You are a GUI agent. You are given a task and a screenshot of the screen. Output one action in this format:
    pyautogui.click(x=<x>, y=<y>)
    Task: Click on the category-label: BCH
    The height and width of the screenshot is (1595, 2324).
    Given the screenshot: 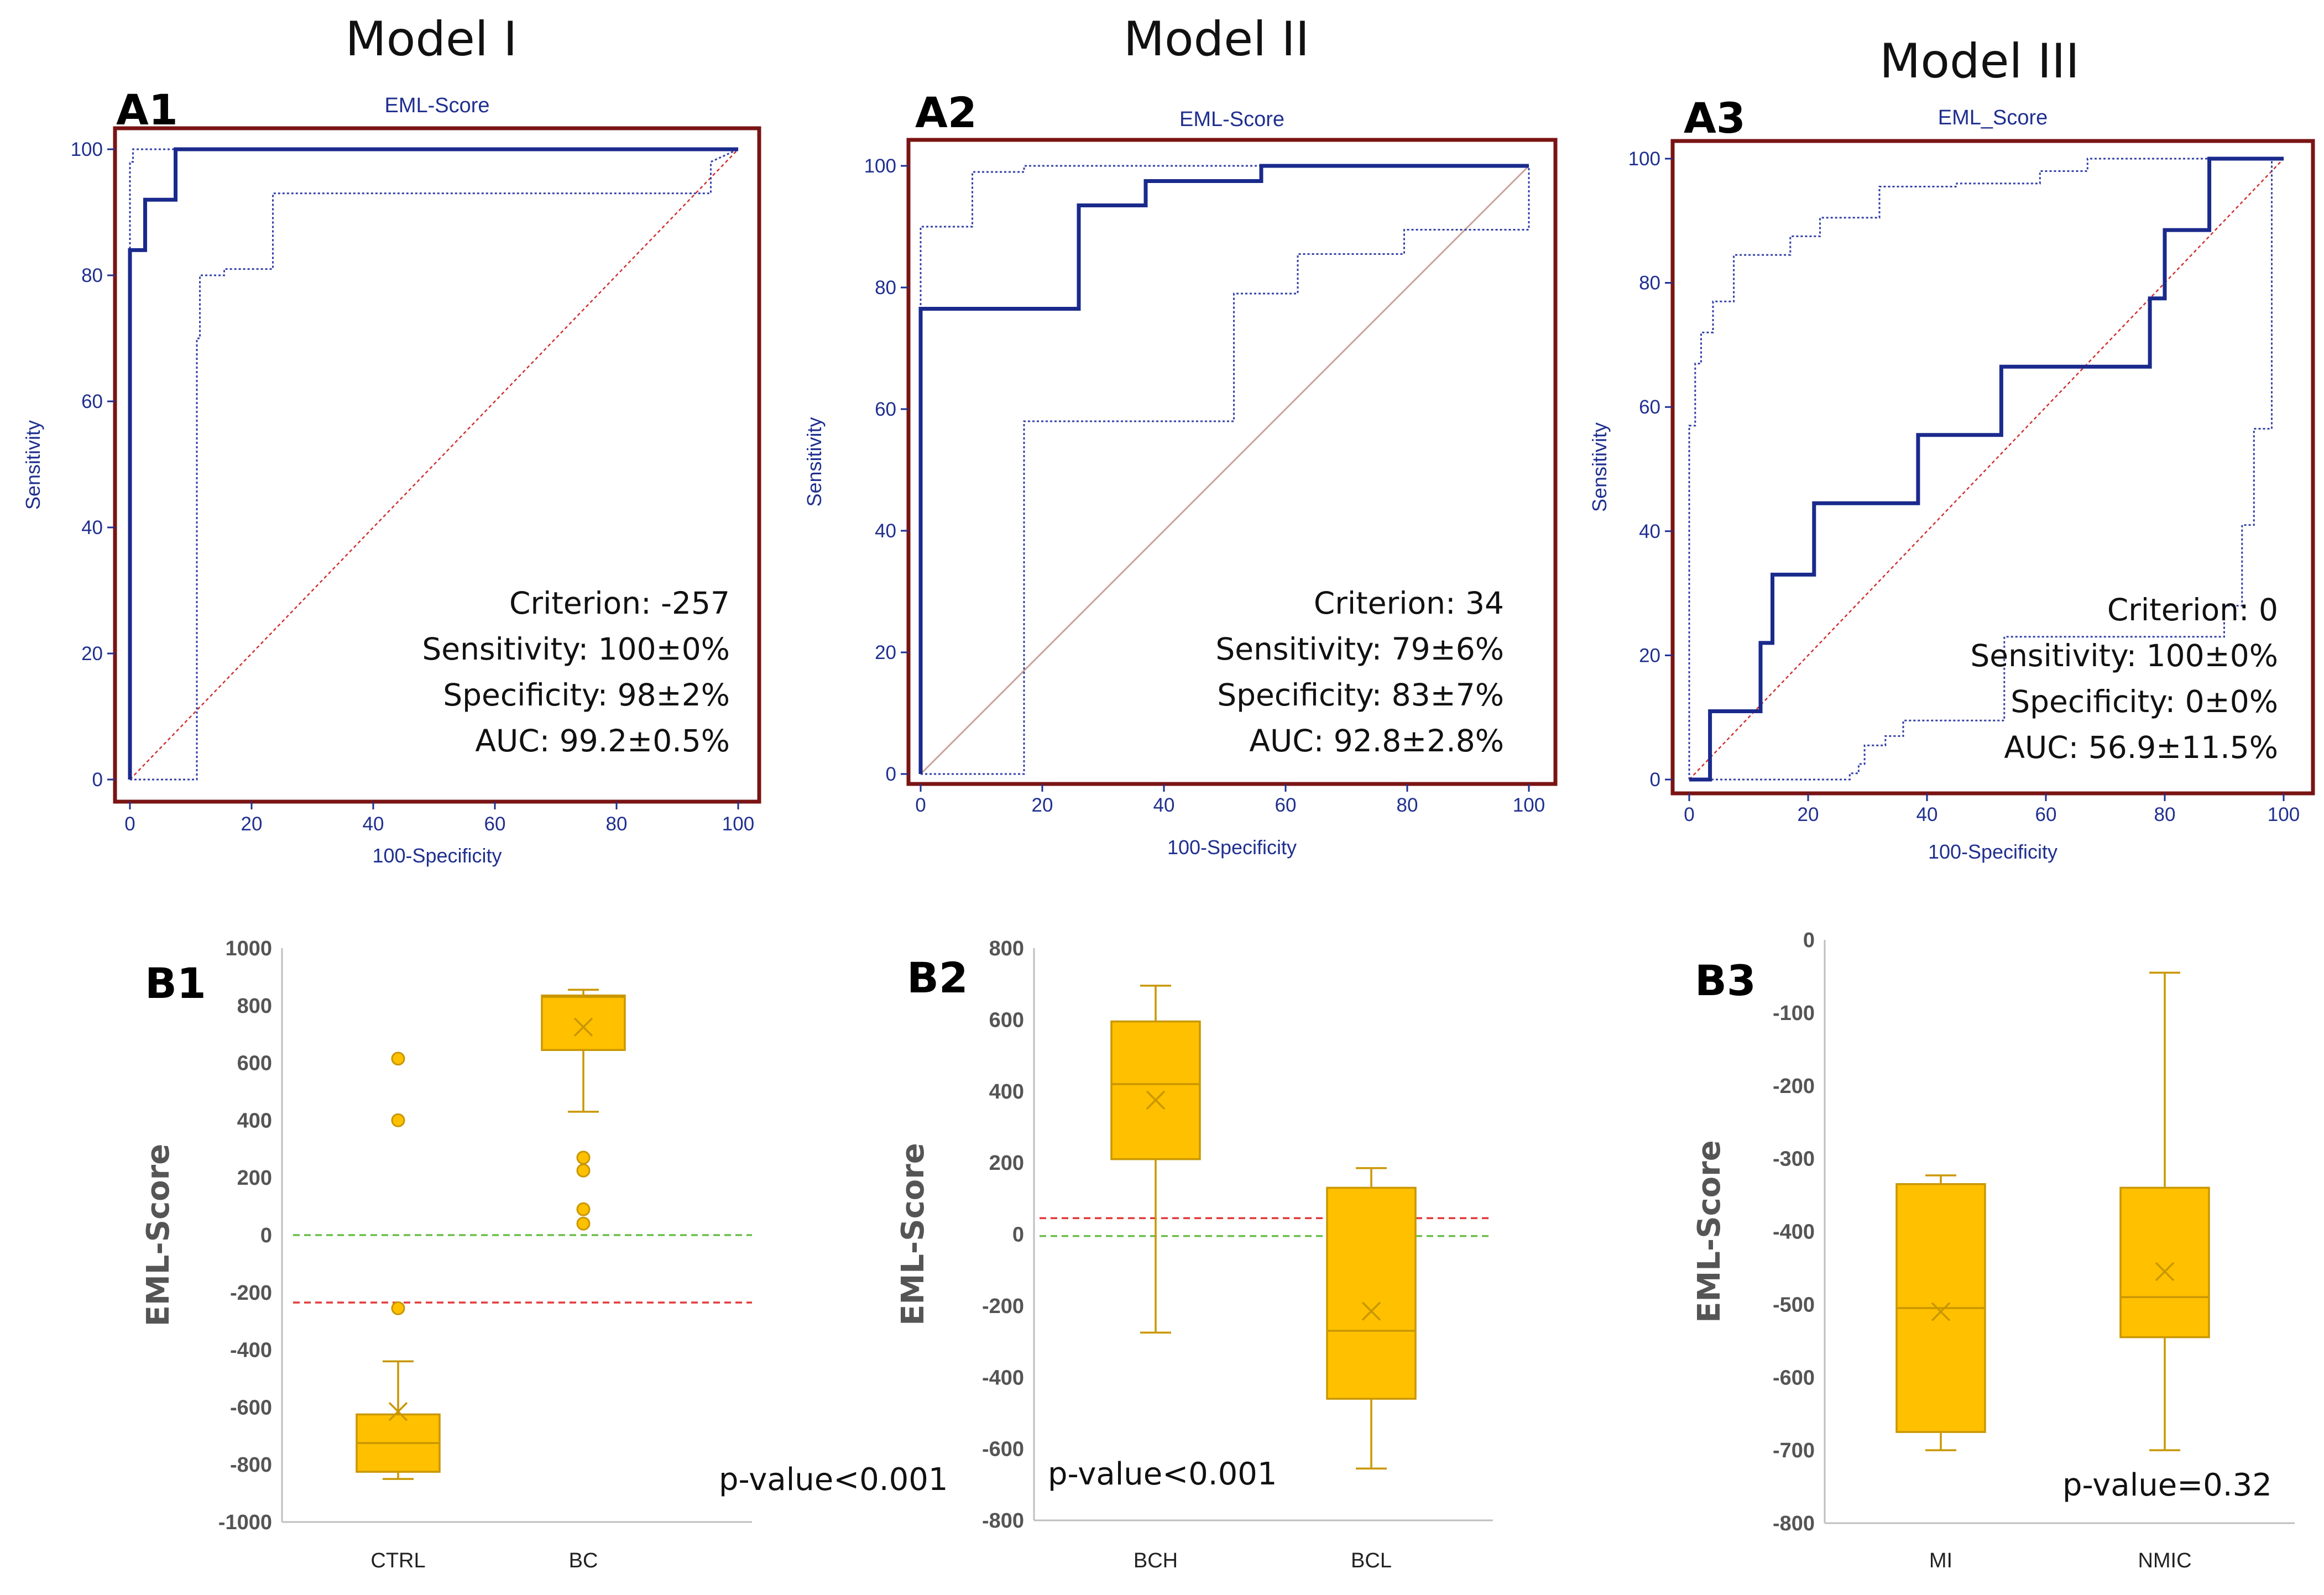 What is the action you would take?
    pyautogui.click(x=1156, y=1560)
    